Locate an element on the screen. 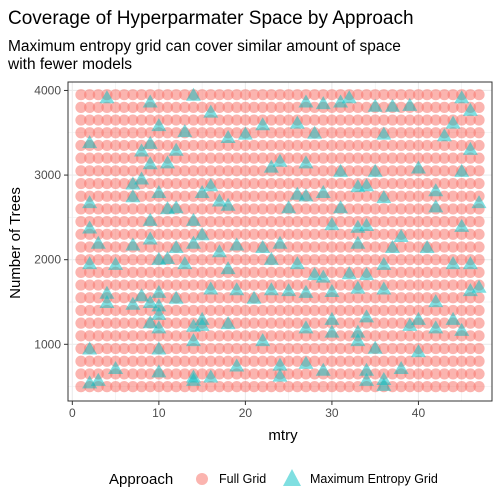 This screenshot has height=504, width=504. x-tick-label: 10 is located at coordinates (159, 413).